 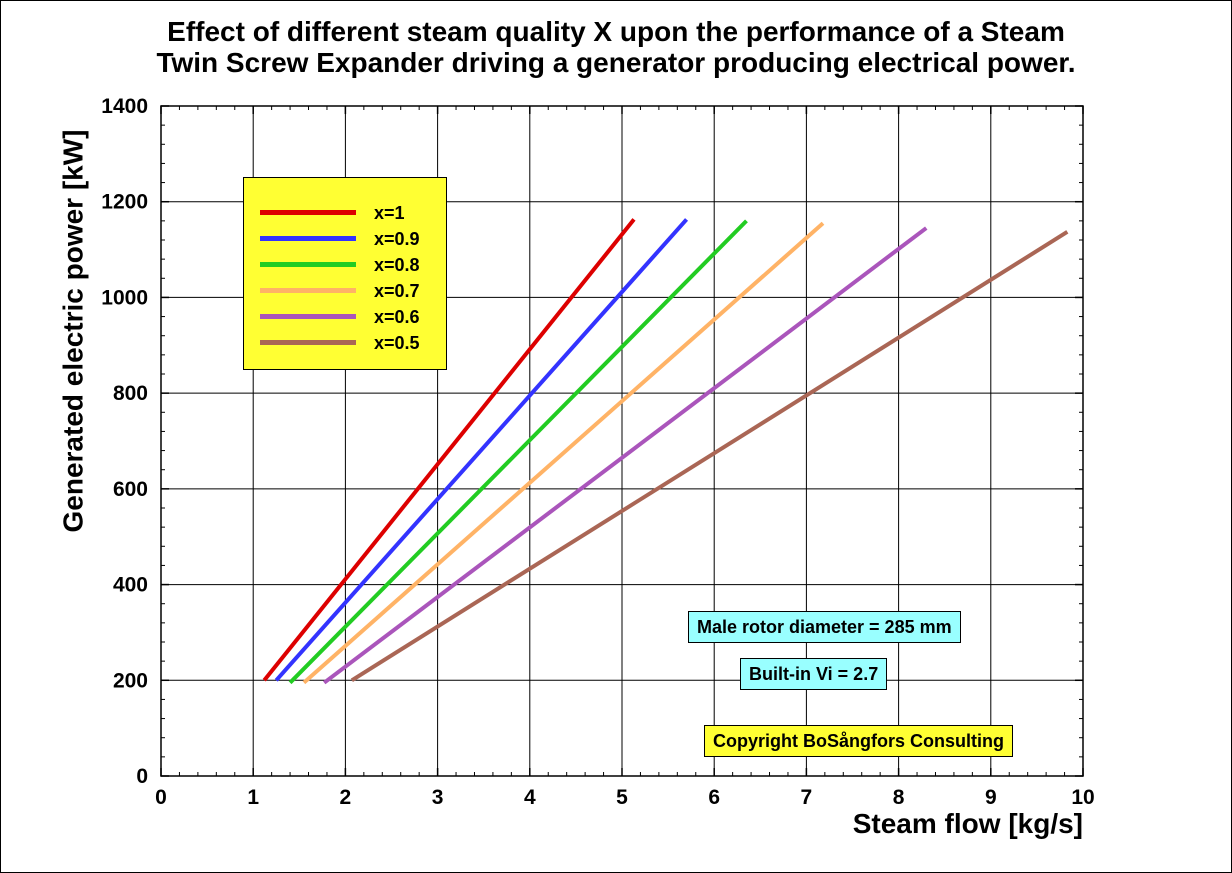 I want to click on x-tick-label: 1, so click(x=253, y=797).